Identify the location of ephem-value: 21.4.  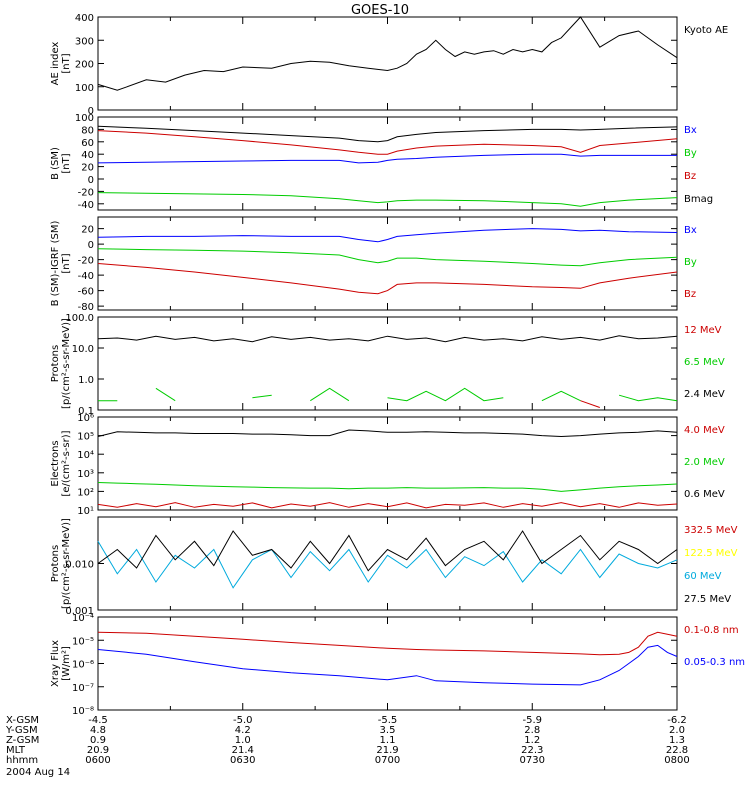
(243, 750).